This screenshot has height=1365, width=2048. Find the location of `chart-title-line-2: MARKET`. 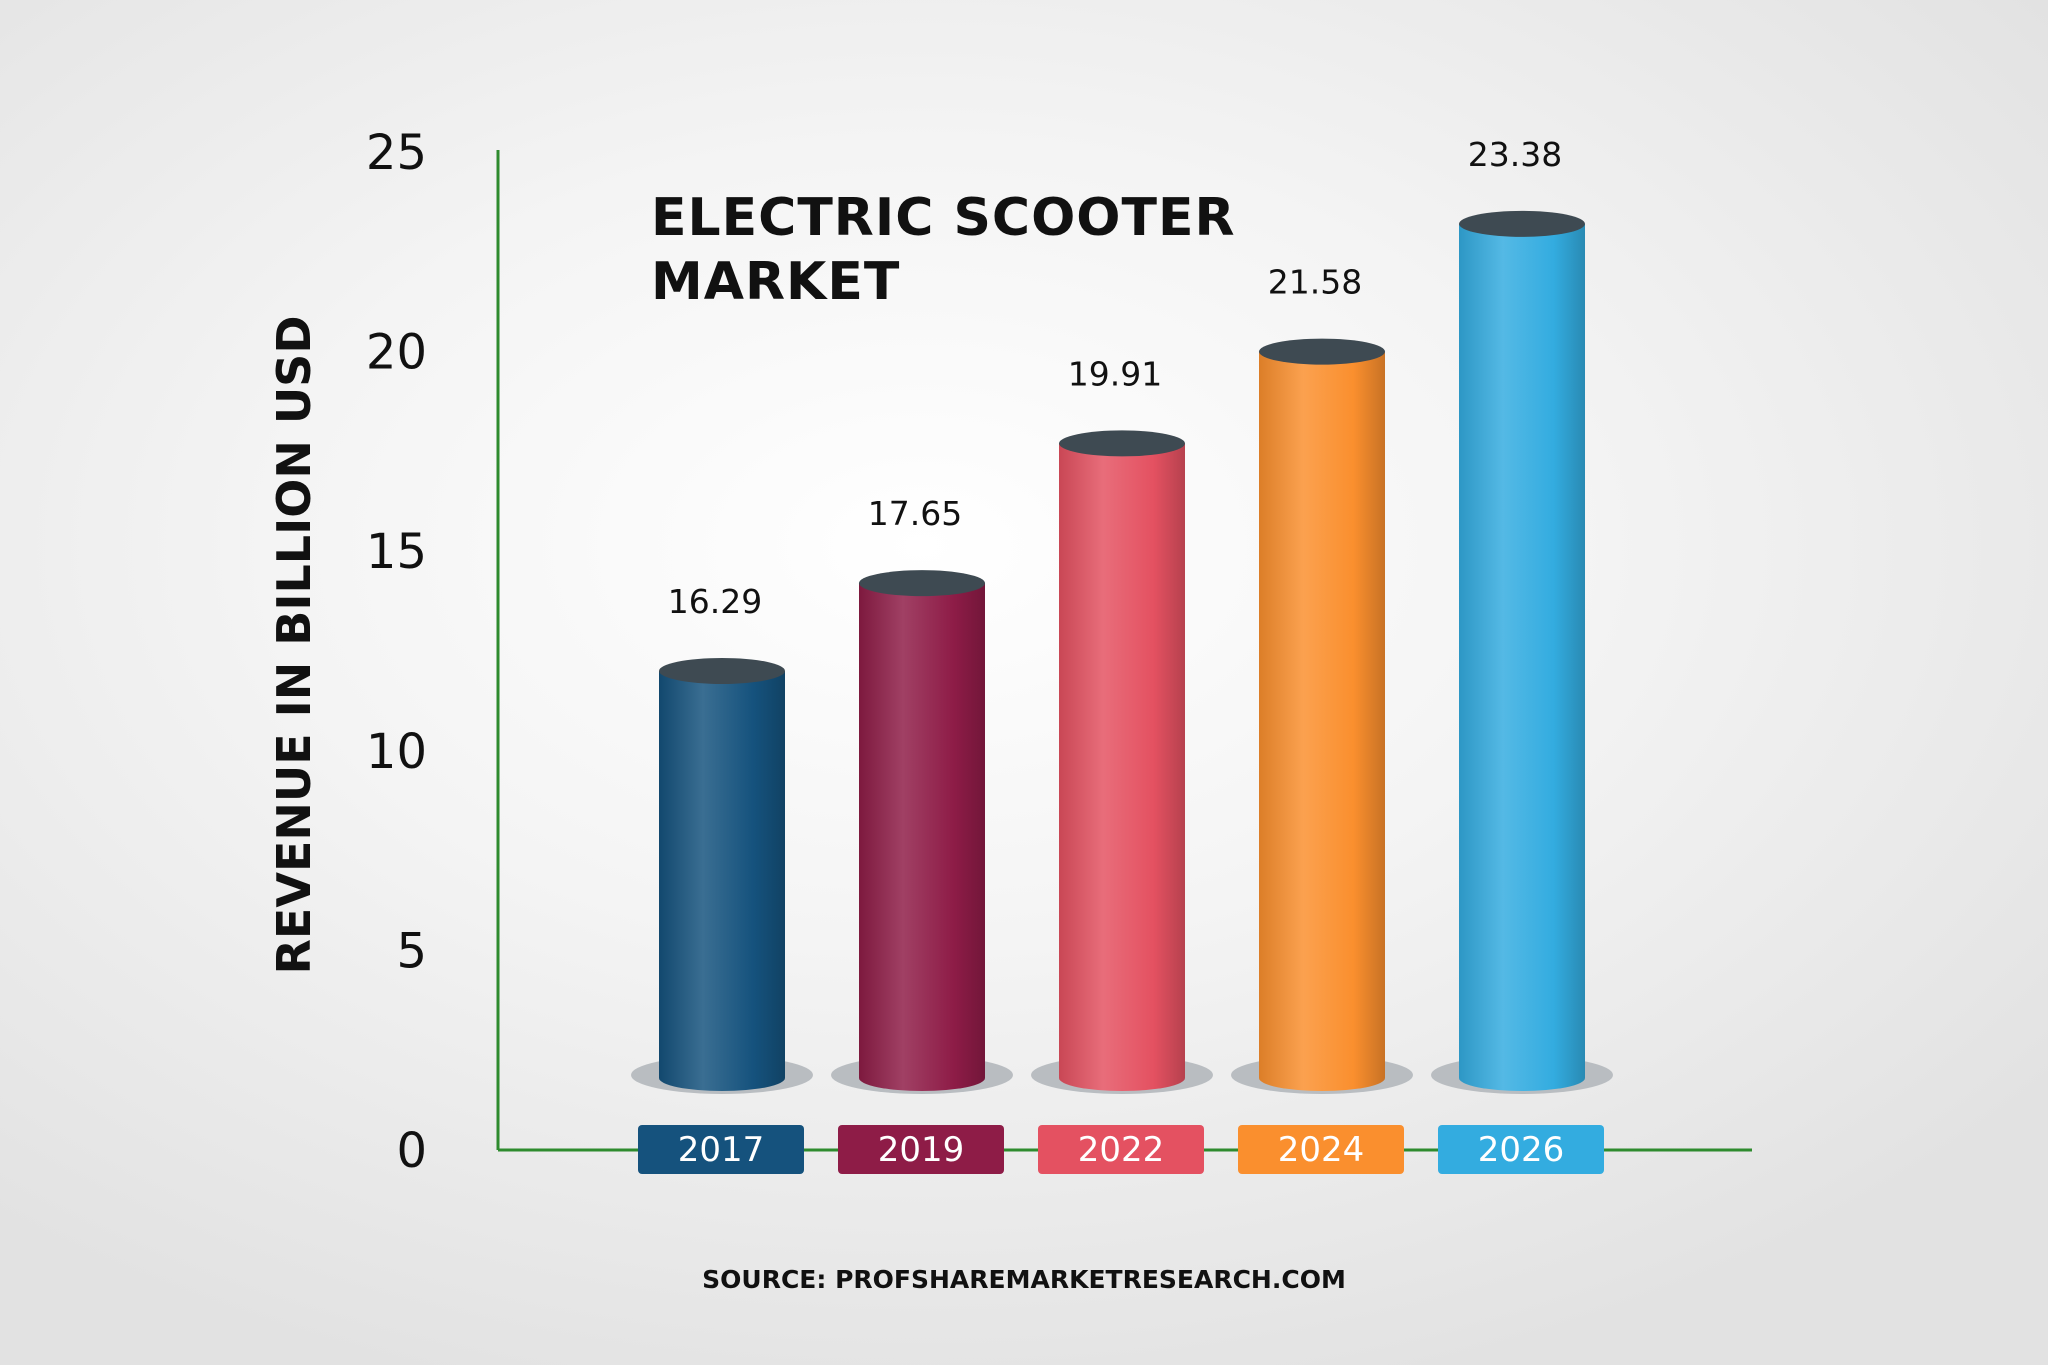

chart-title-line-2: MARKET is located at coordinates (776, 282).